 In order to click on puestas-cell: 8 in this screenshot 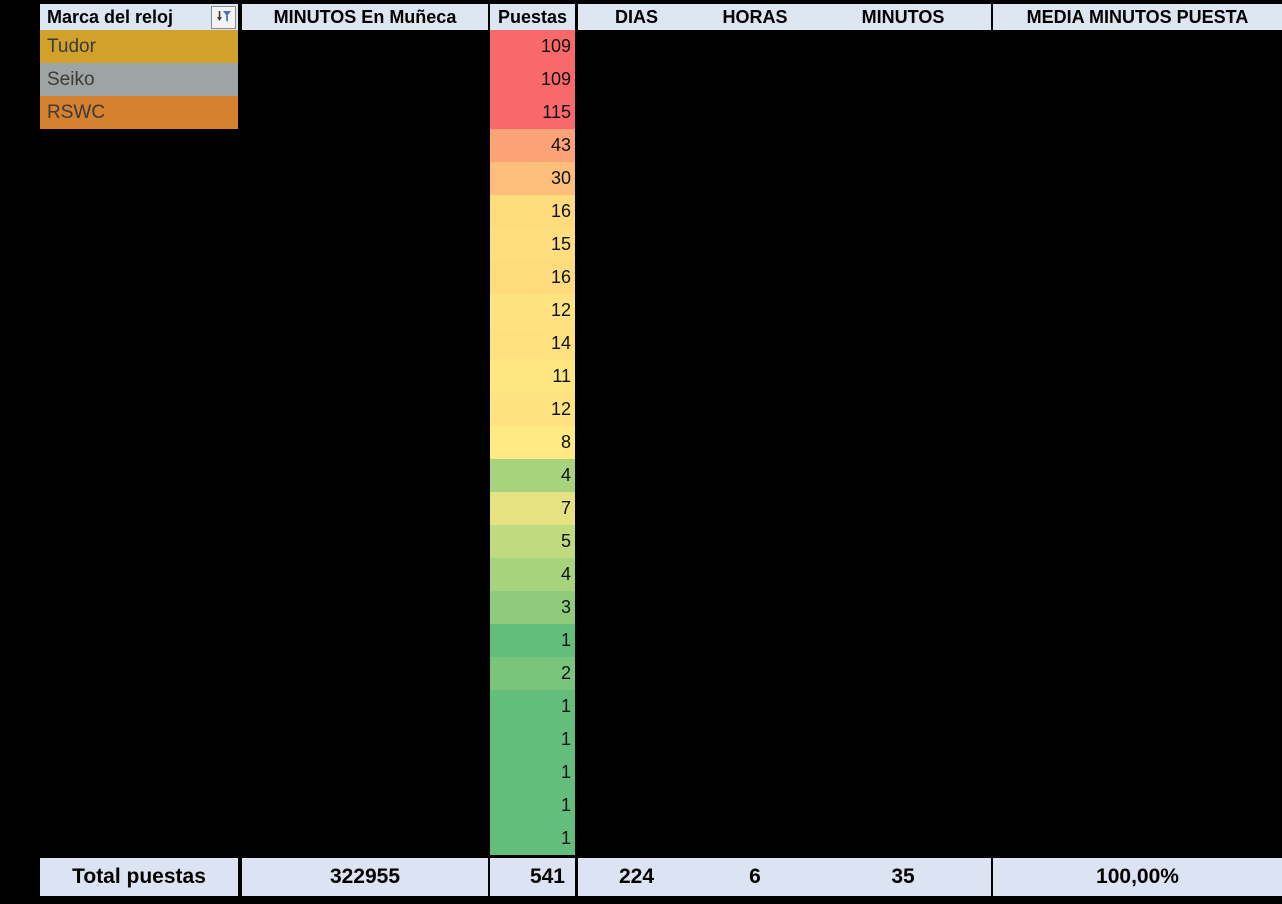, I will do `click(532, 442)`.